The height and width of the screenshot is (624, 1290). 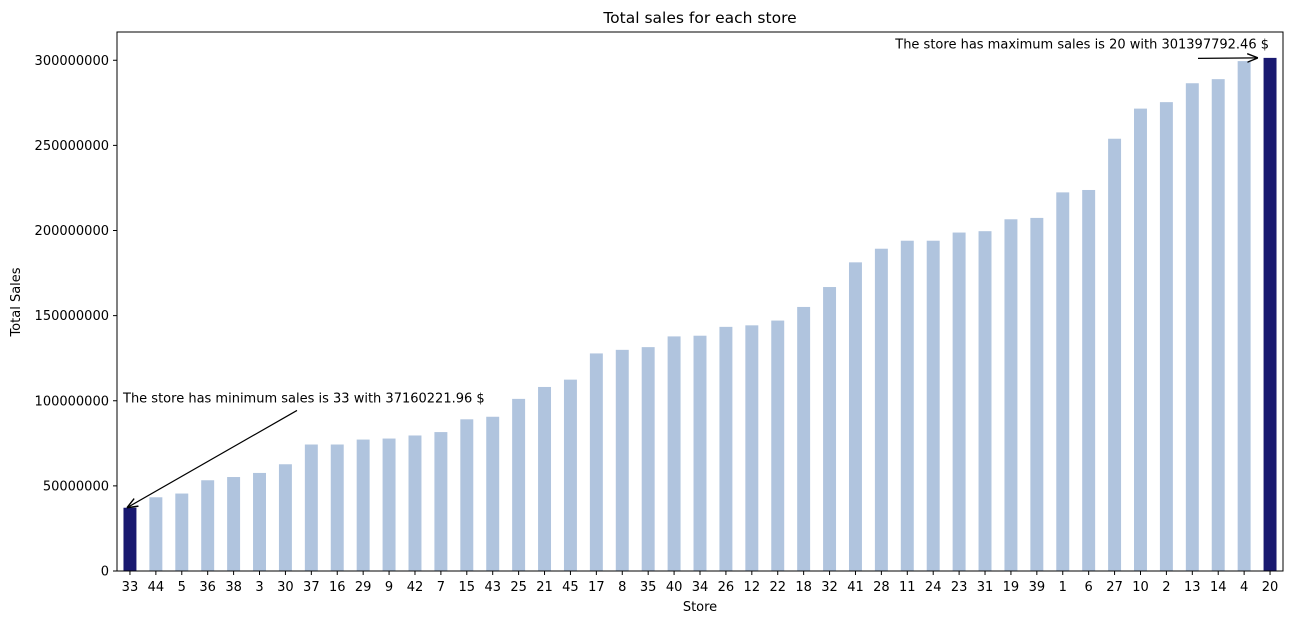 I want to click on x-tick-label: 23, so click(x=959, y=587).